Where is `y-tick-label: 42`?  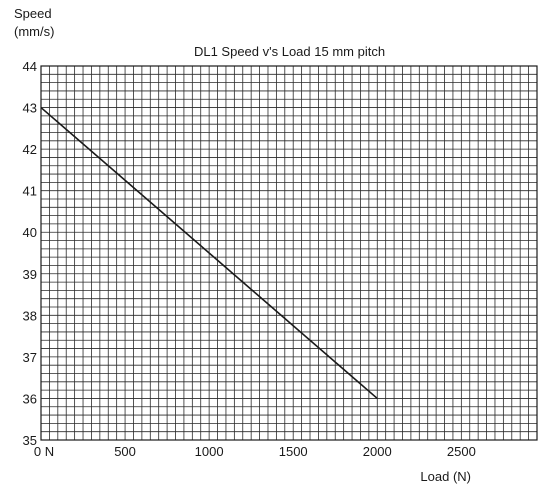 y-tick-label: 42 is located at coordinates (30, 149).